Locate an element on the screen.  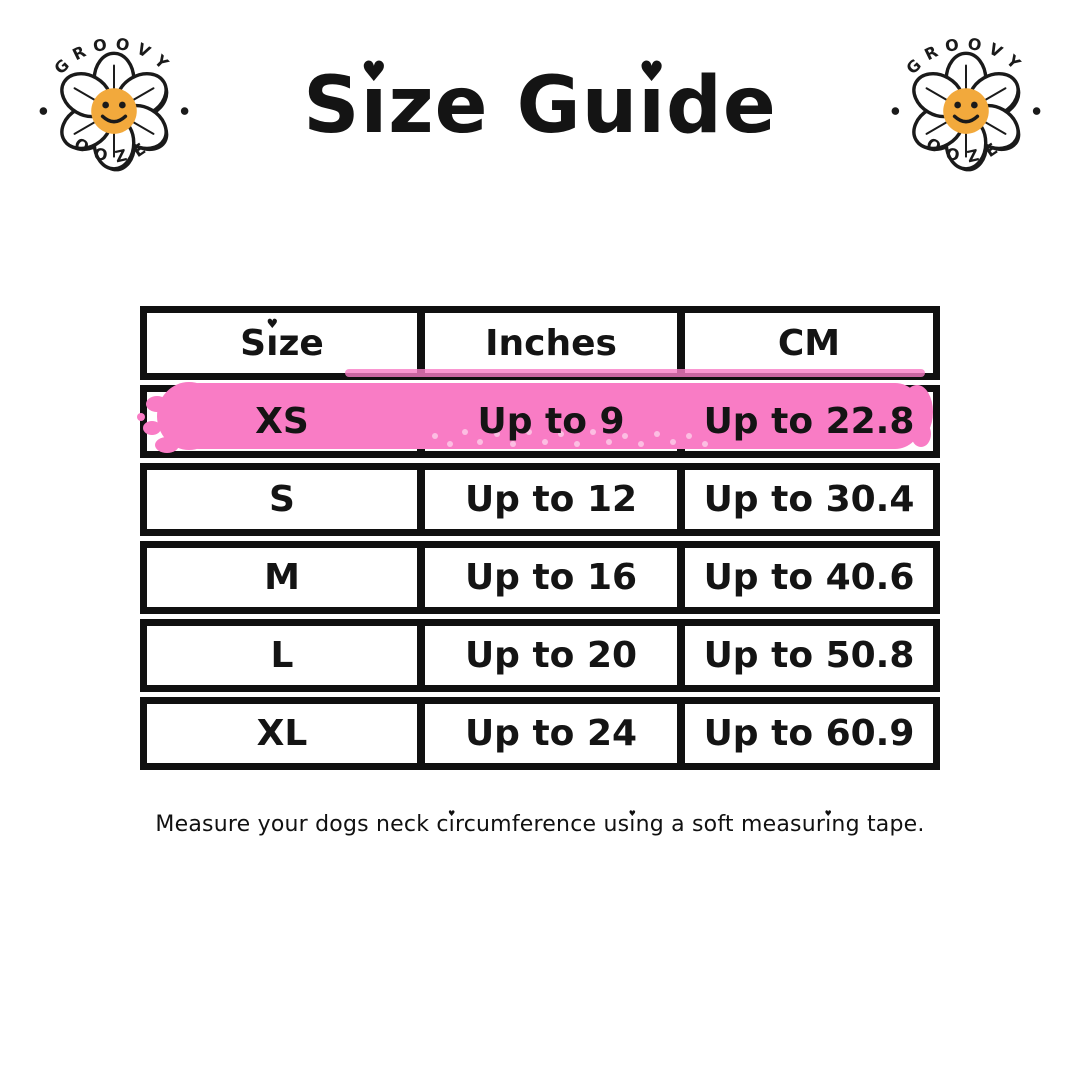
cell-text: Up to 22.8 is located at coordinates (809, 421).